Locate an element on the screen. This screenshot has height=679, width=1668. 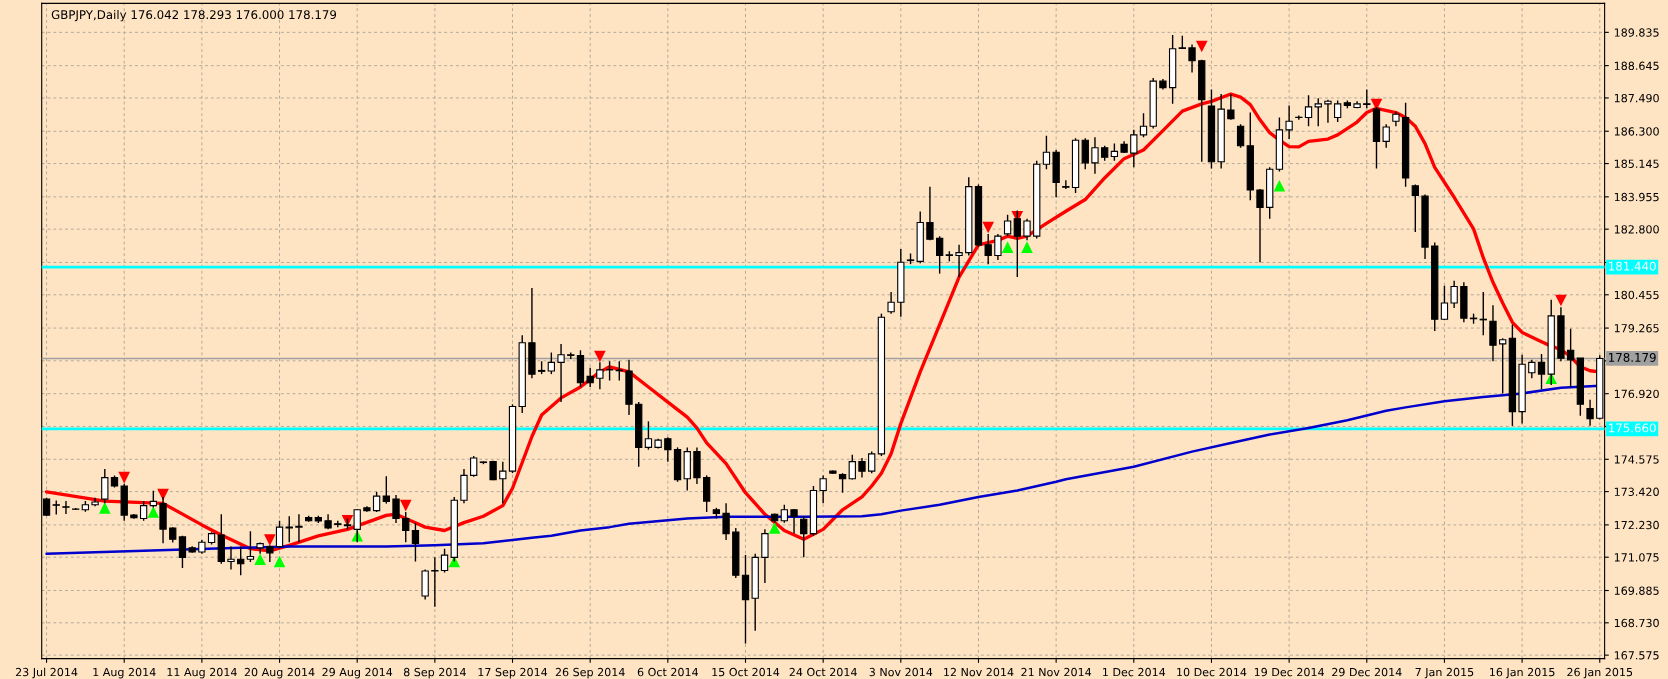
x-tick-label: 8 Sep 2014 is located at coordinates (434, 673).